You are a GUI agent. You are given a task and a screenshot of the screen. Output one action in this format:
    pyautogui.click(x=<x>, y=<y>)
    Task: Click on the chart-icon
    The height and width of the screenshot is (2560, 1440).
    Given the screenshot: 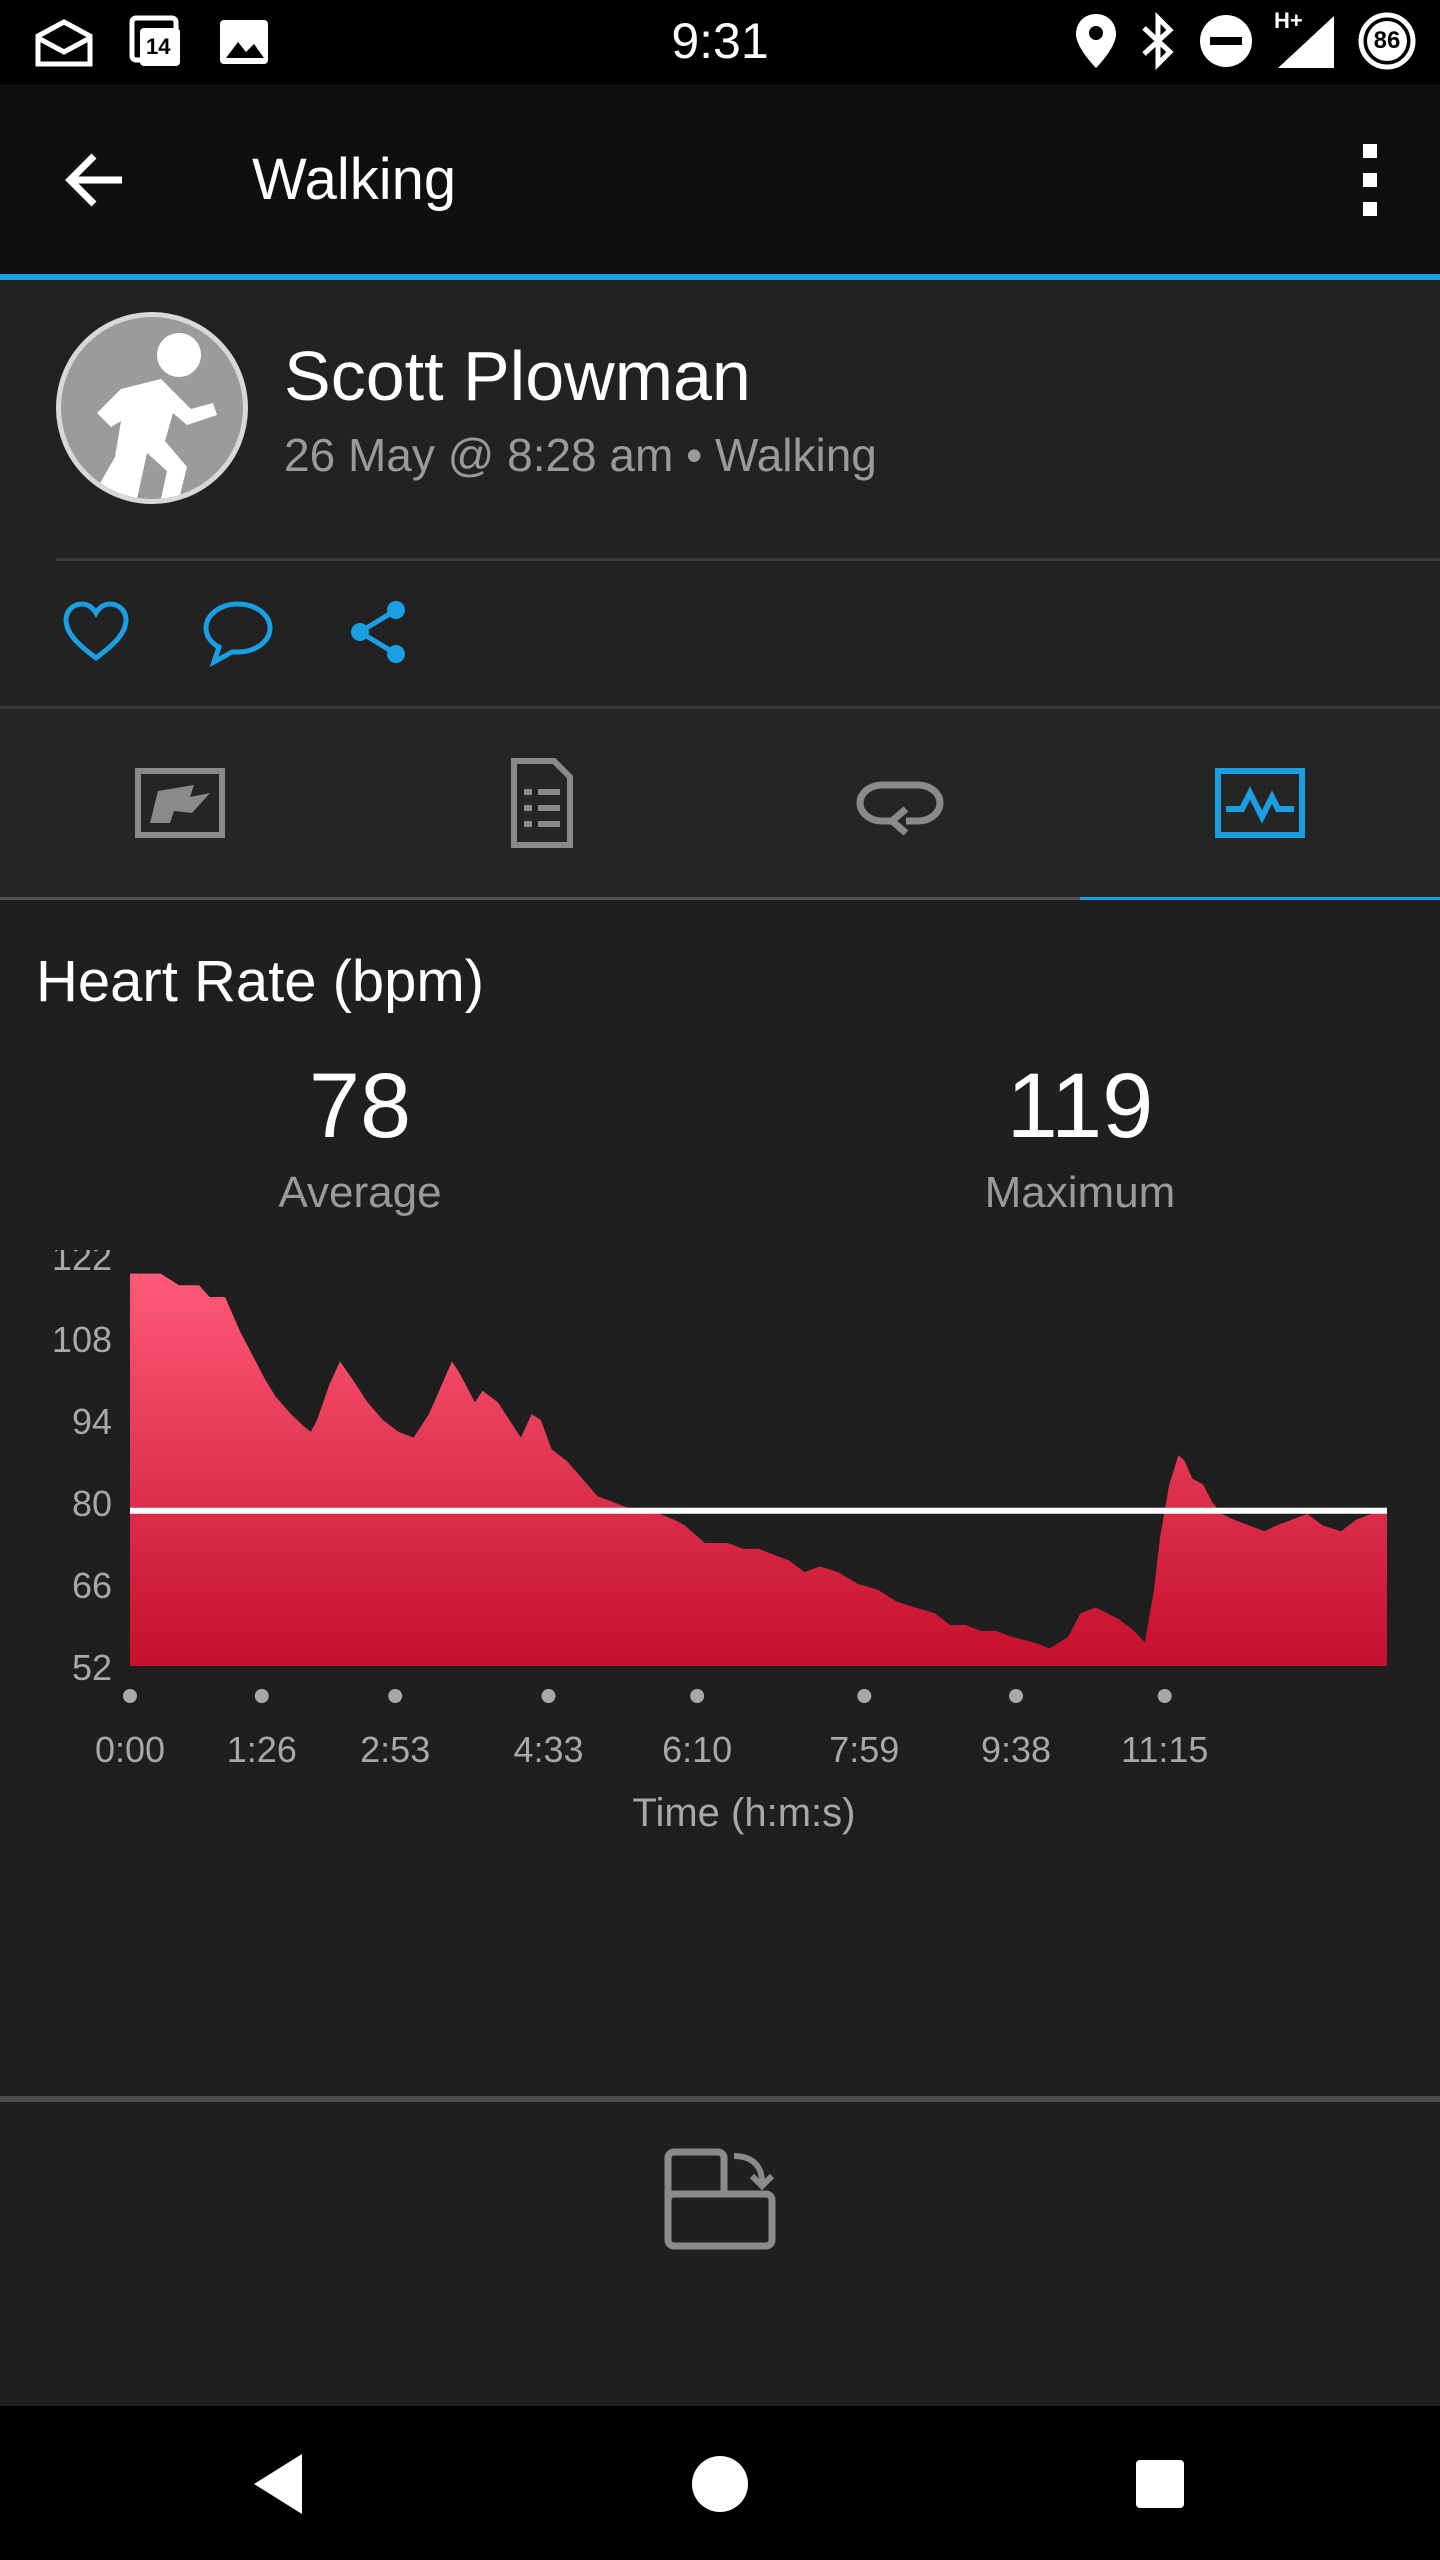 What is the action you would take?
    pyautogui.click(x=1260, y=803)
    